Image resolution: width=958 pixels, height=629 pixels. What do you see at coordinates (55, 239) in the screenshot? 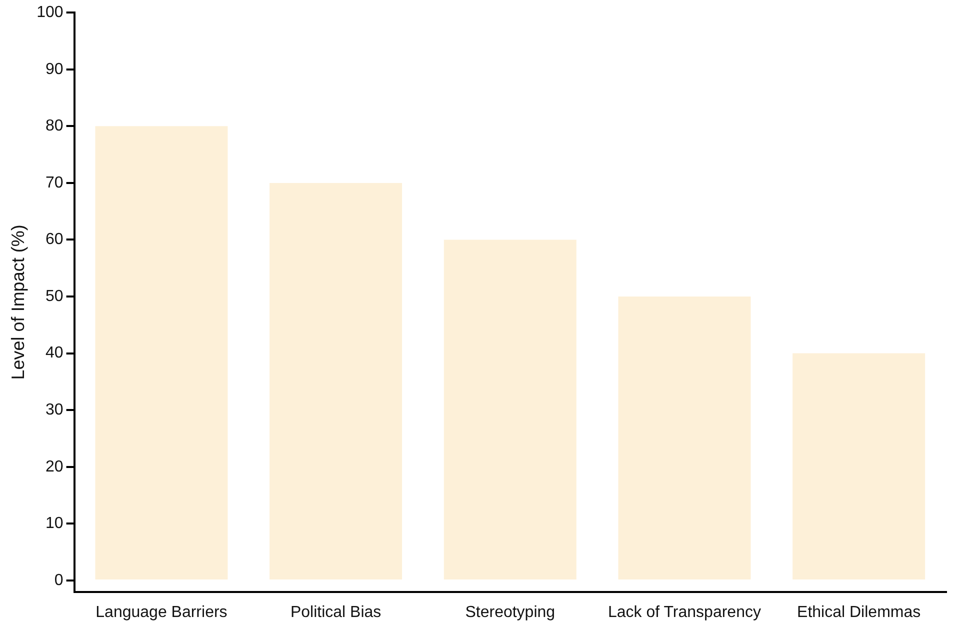
I see `y-tick-label: 60` at bounding box center [55, 239].